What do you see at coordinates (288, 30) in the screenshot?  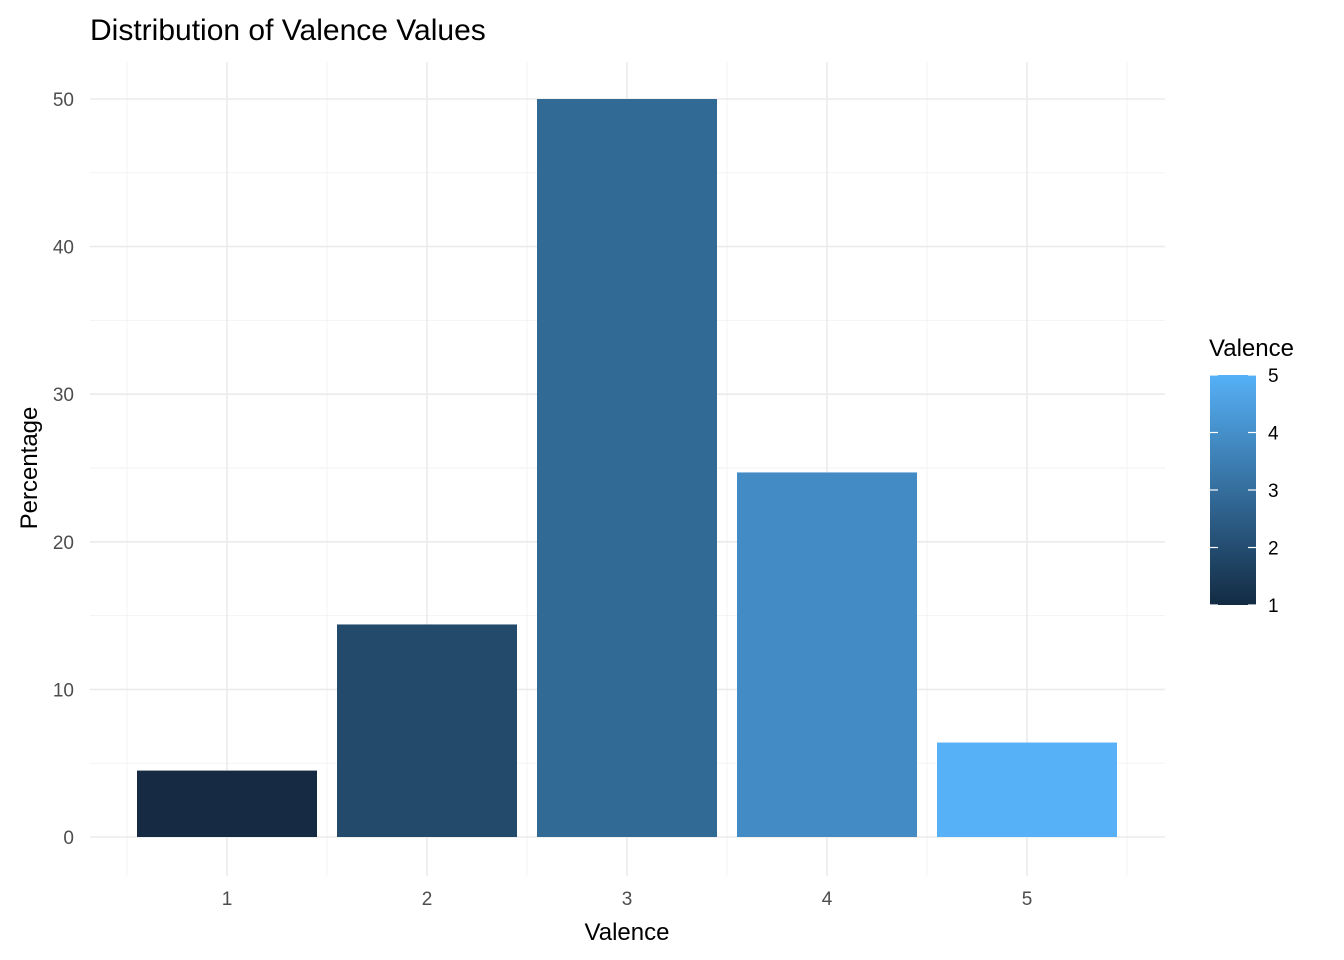 I see `chart-title: Distribution of Valence Values` at bounding box center [288, 30].